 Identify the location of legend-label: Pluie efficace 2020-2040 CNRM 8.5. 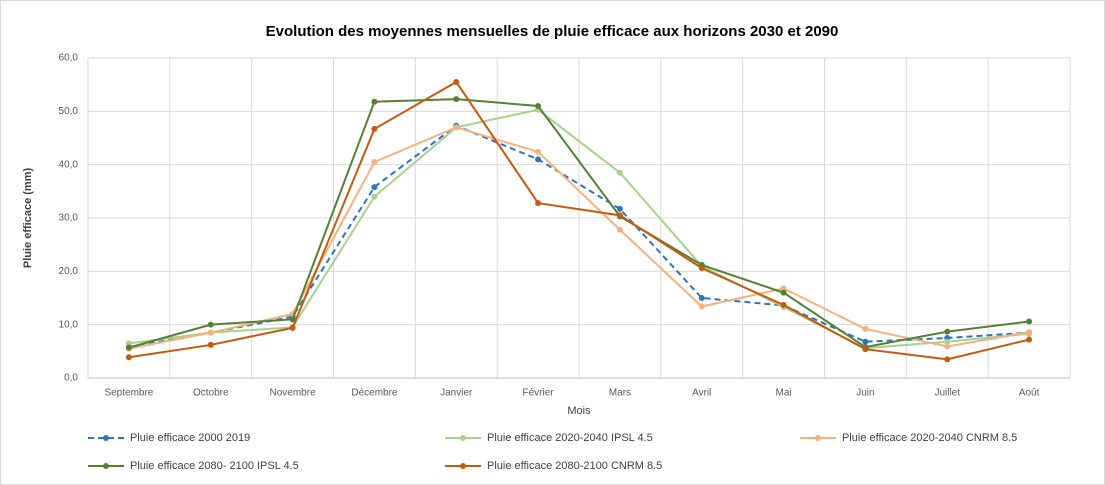
(929, 438).